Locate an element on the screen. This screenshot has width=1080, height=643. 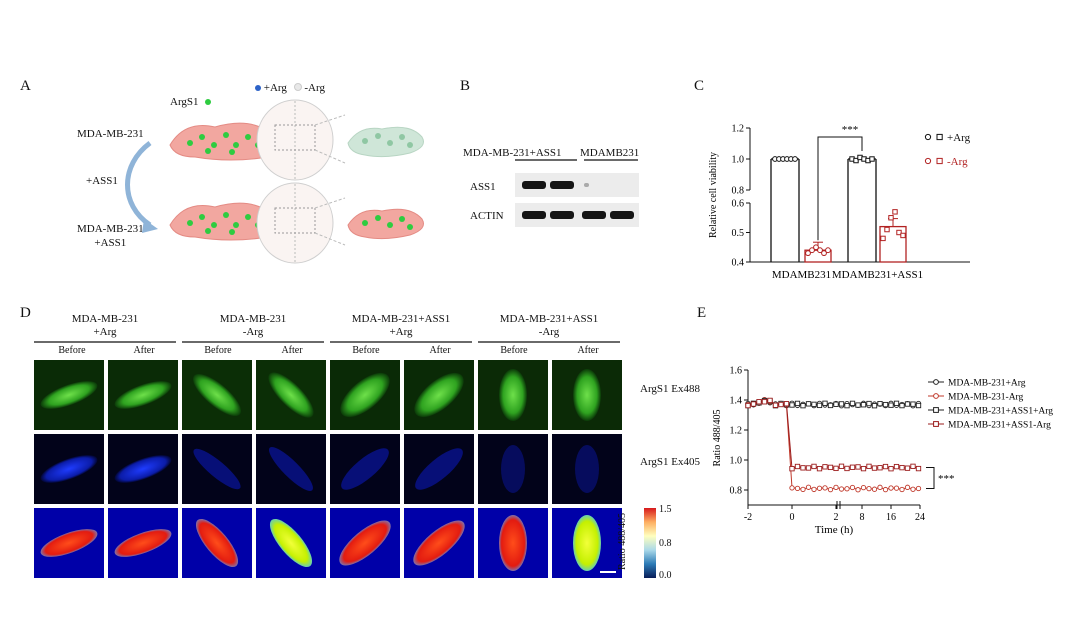
col-before-1: Before is located at coordinates (72, 350).